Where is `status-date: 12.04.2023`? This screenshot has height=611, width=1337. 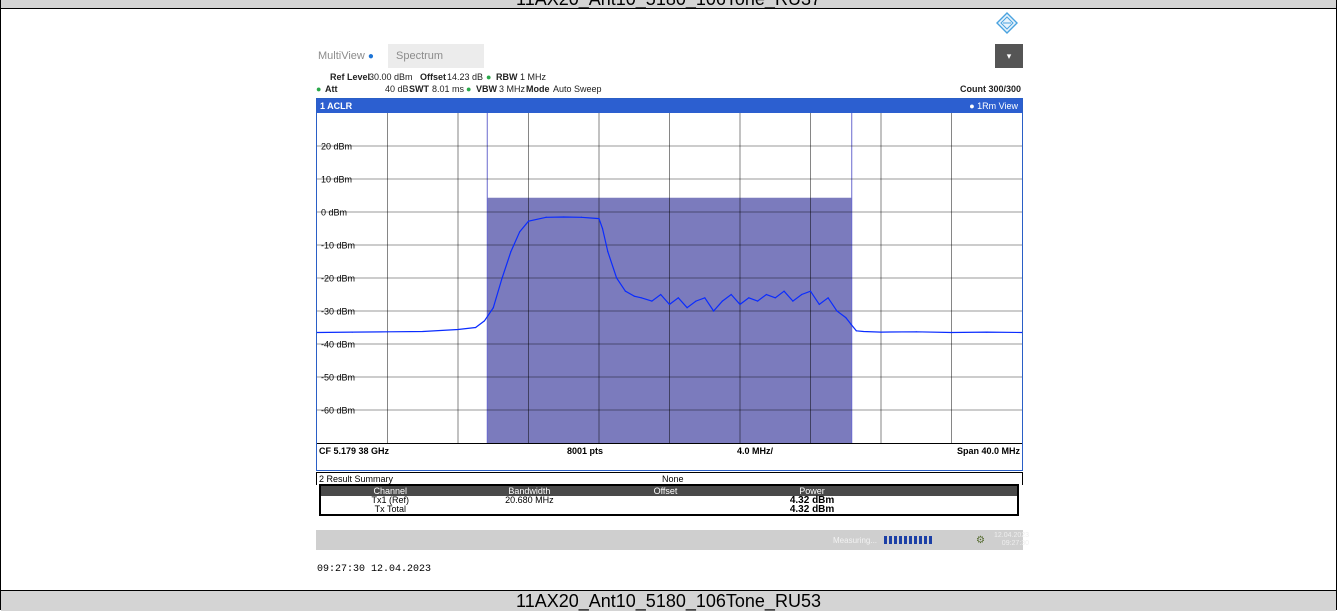 status-date: 12.04.2023 is located at coordinates (1012, 535).